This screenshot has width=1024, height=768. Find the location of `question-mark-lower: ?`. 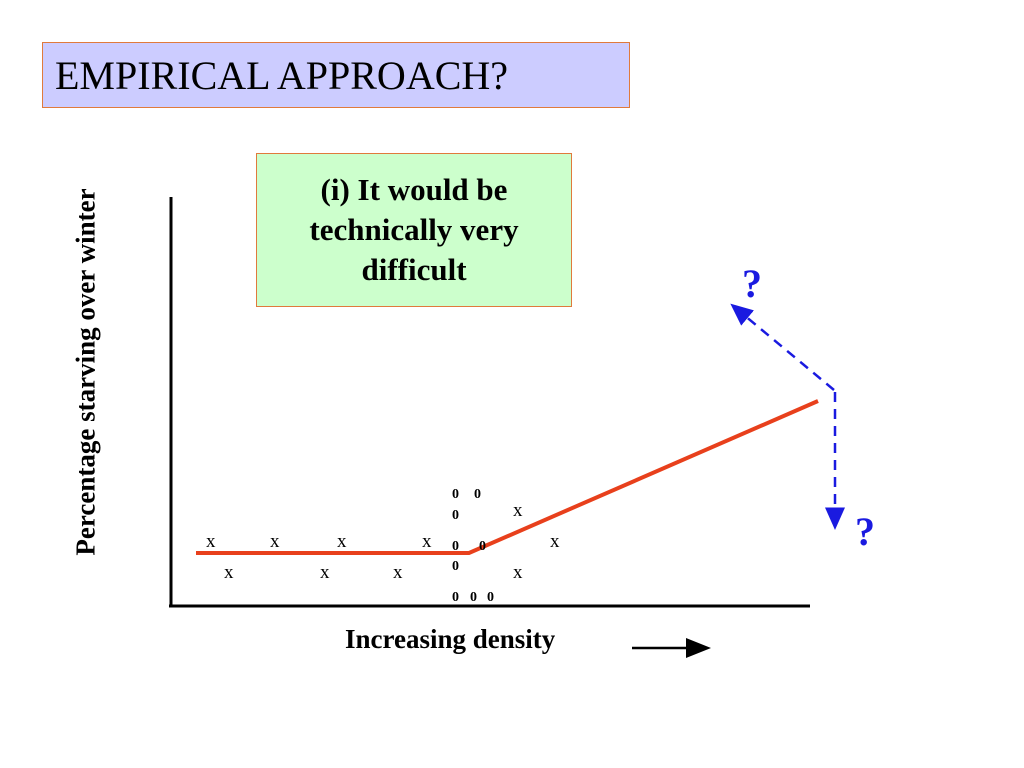

question-mark-lower: ? is located at coordinates (865, 531).